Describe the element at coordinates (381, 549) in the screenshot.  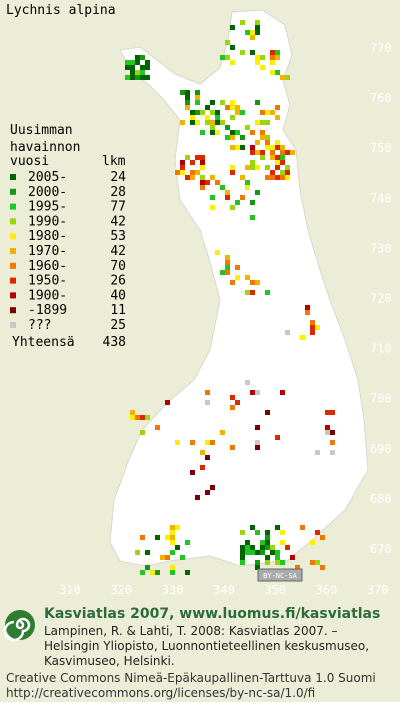
I see `y-grid-label: 670` at that location.